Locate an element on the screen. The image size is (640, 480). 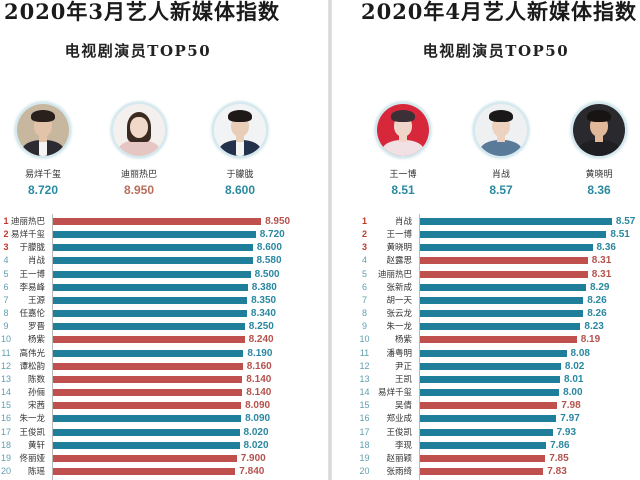
score-value: 8.240 is located at coordinates (261, 340).